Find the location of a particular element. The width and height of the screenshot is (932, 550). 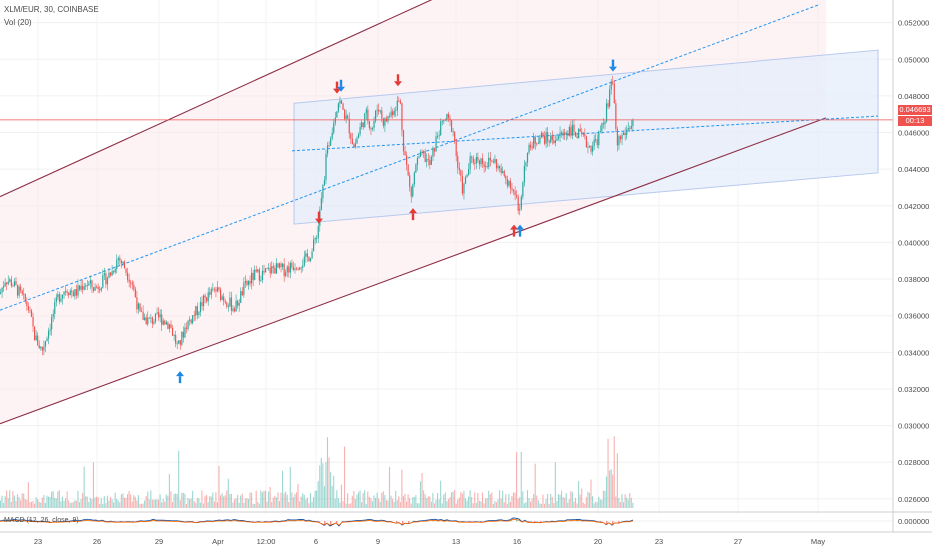

x-tick-label: 23 is located at coordinates (659, 541).